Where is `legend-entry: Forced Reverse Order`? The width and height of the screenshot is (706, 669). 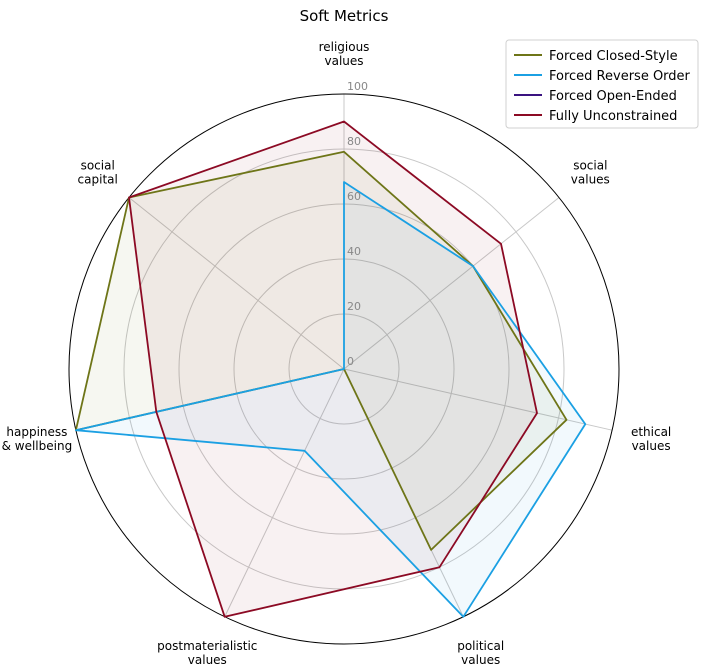
legend-entry: Forced Reverse Order is located at coordinates (620, 76).